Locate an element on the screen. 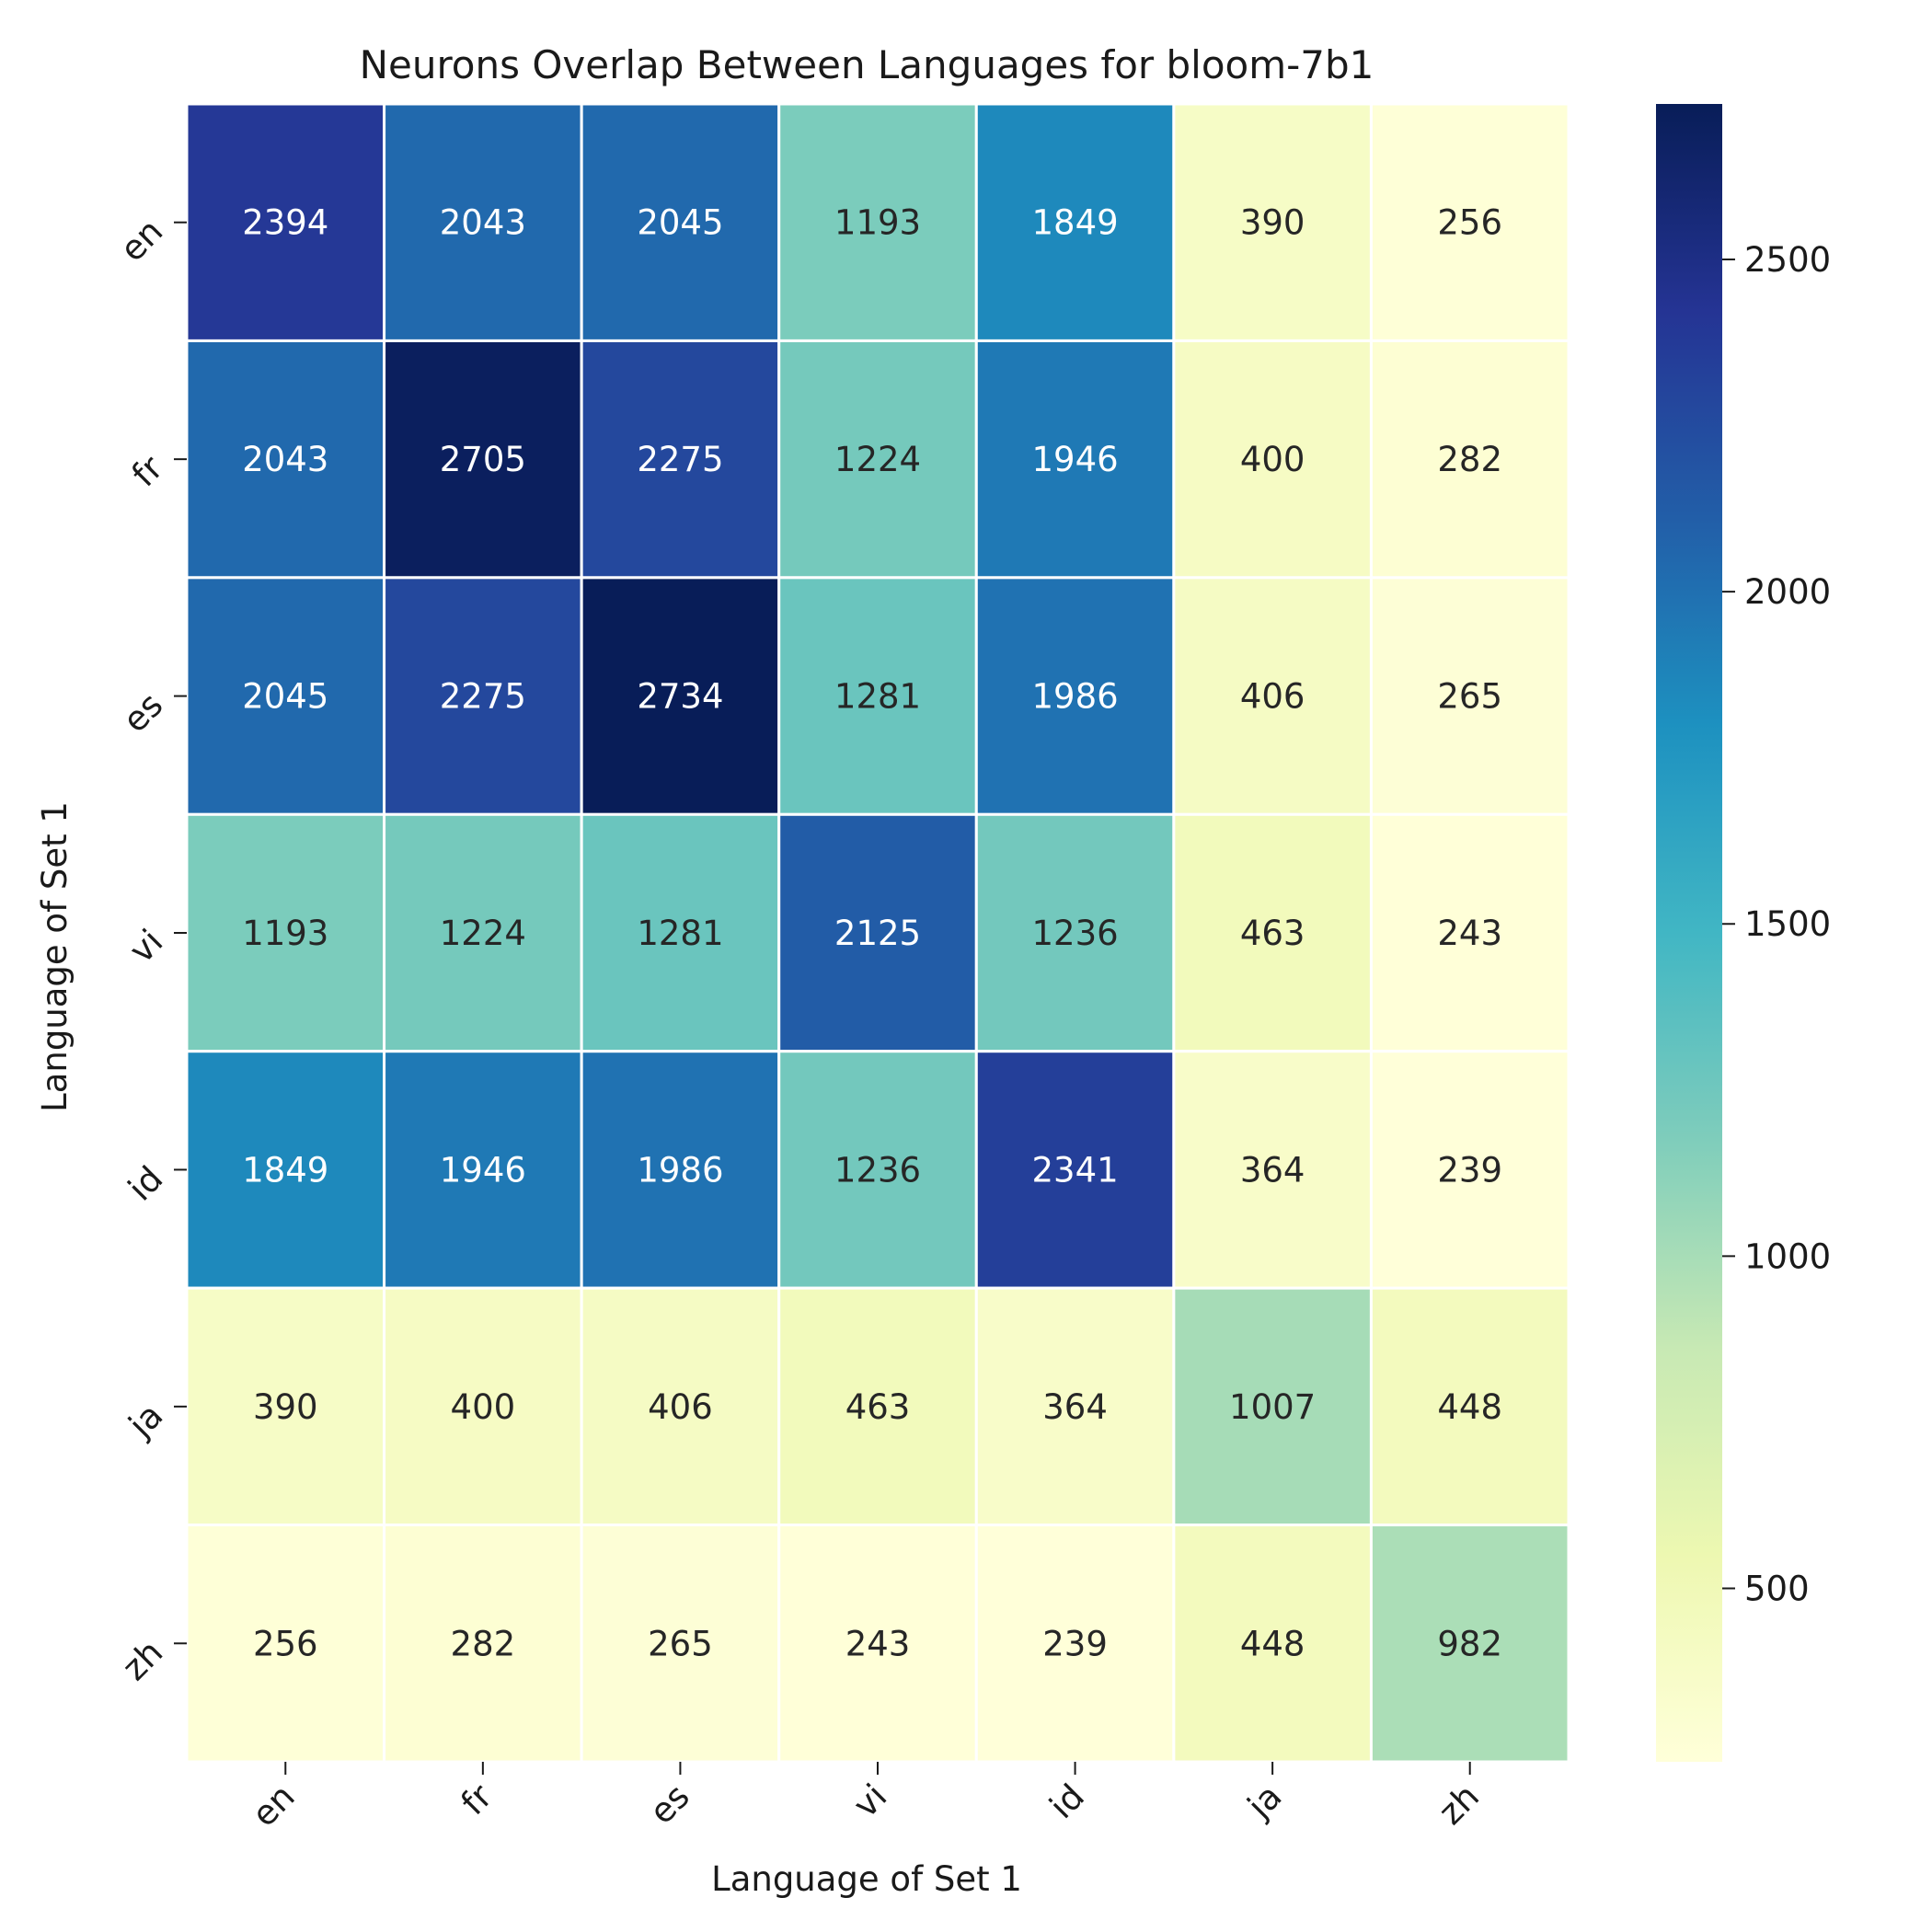 This screenshot has width=1932, height=1932. cell-value-fr-ja: 400 is located at coordinates (1272, 459).